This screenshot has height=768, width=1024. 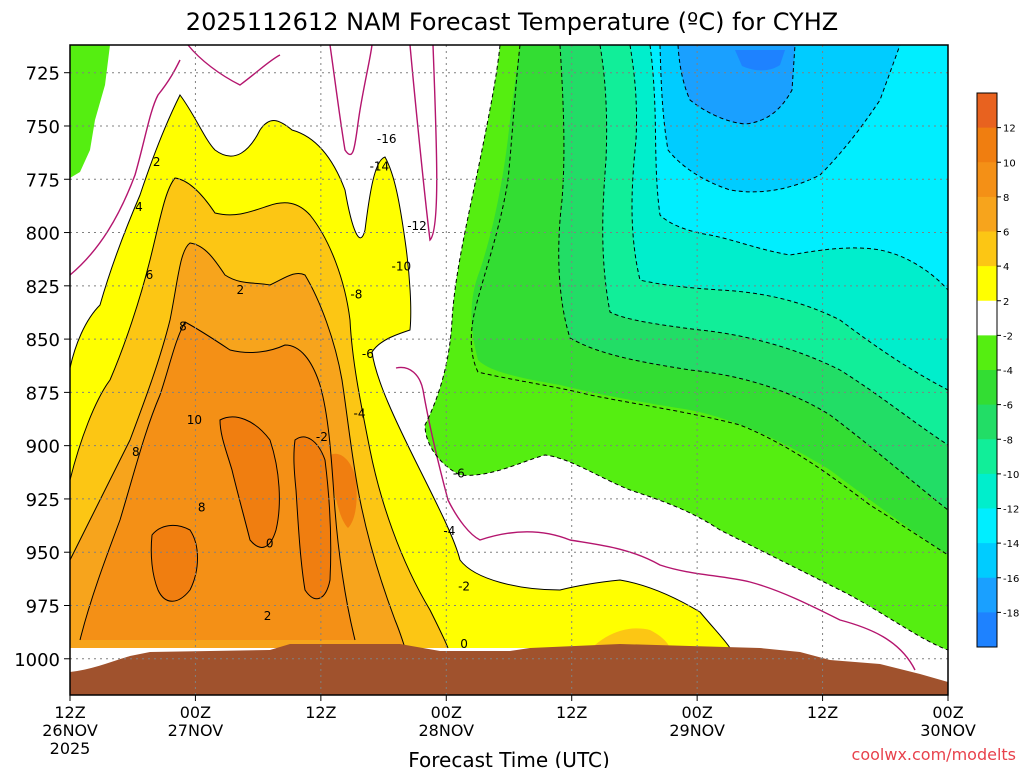 I want to click on y-tick-label: 950, so click(x=43, y=553).